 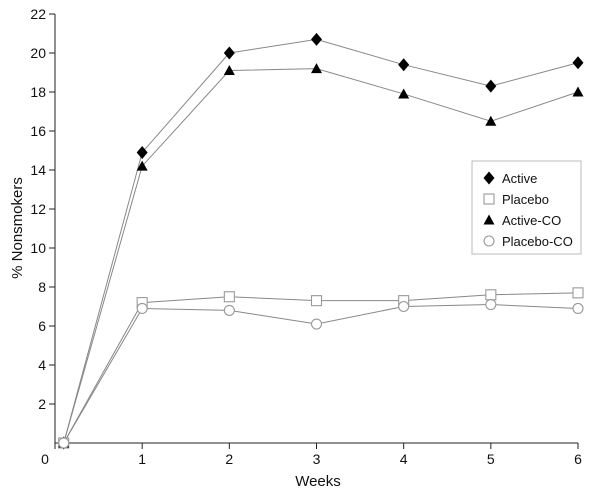 What do you see at coordinates (38, 92) in the screenshot?
I see `y-tick-label: 18` at bounding box center [38, 92].